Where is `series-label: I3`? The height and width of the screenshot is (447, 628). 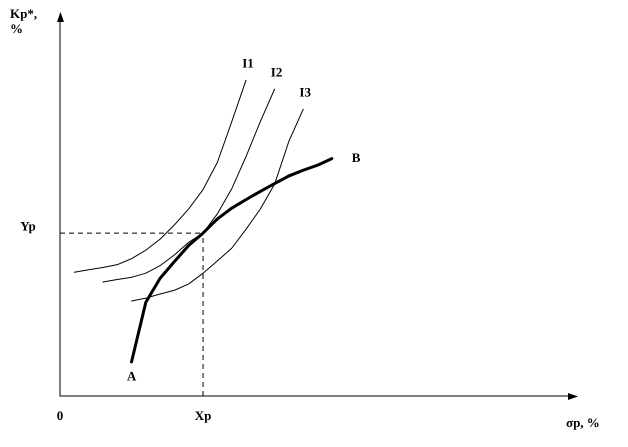
series-label: I3 is located at coordinates (305, 92).